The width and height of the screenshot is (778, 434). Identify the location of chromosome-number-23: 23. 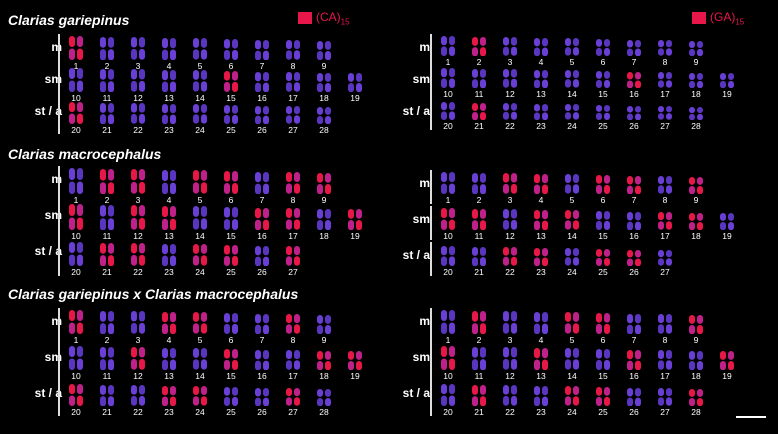
(169, 272).